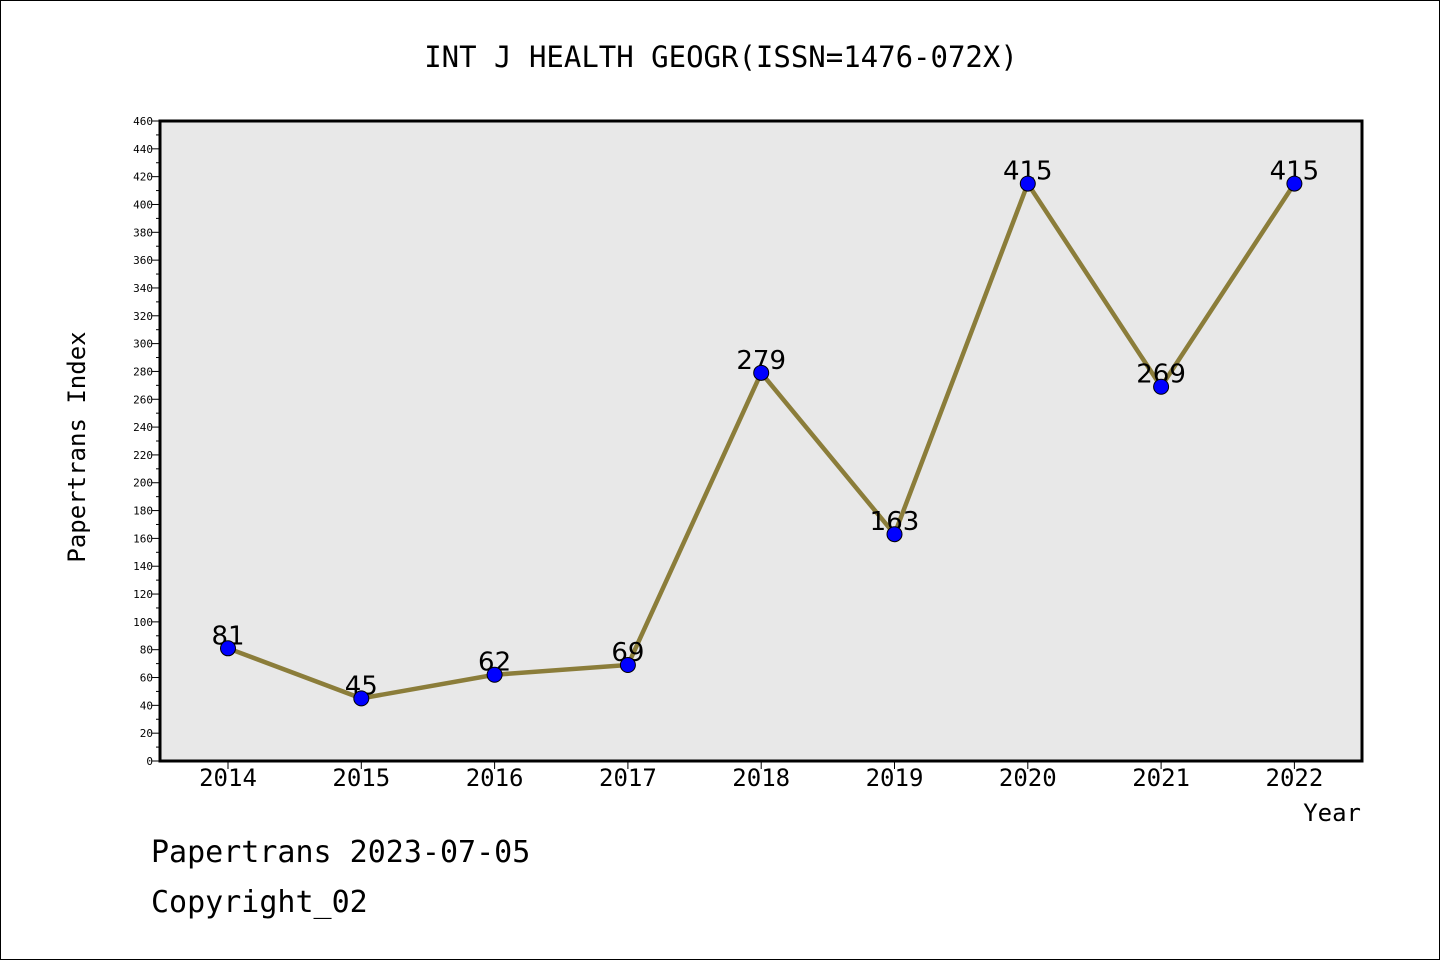 The width and height of the screenshot is (1440, 961). What do you see at coordinates (143, 121) in the screenshot?
I see `y-tick-label: 460` at bounding box center [143, 121].